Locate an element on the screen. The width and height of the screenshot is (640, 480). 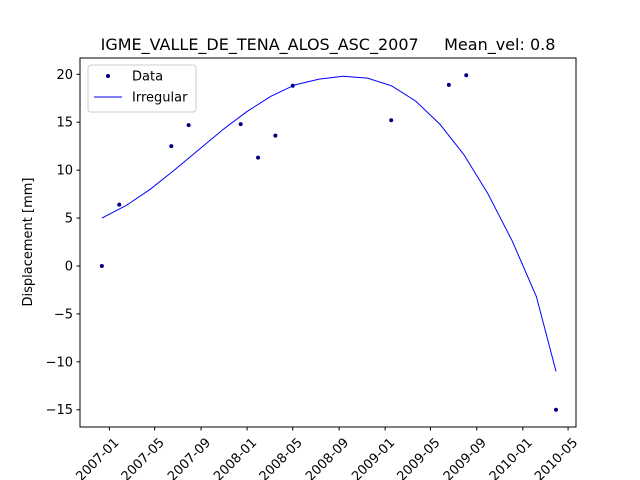
y-tick-label: 15 is located at coordinates (64, 123).